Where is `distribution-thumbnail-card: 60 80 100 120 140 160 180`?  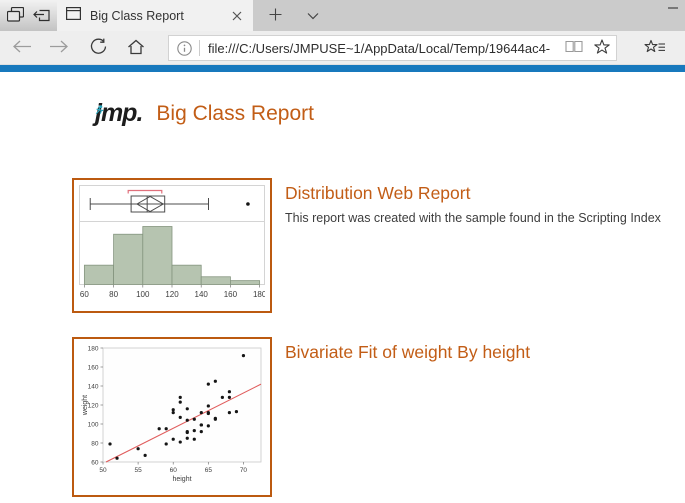 distribution-thumbnail-card: 60 80 100 120 140 160 180 is located at coordinates (172, 245).